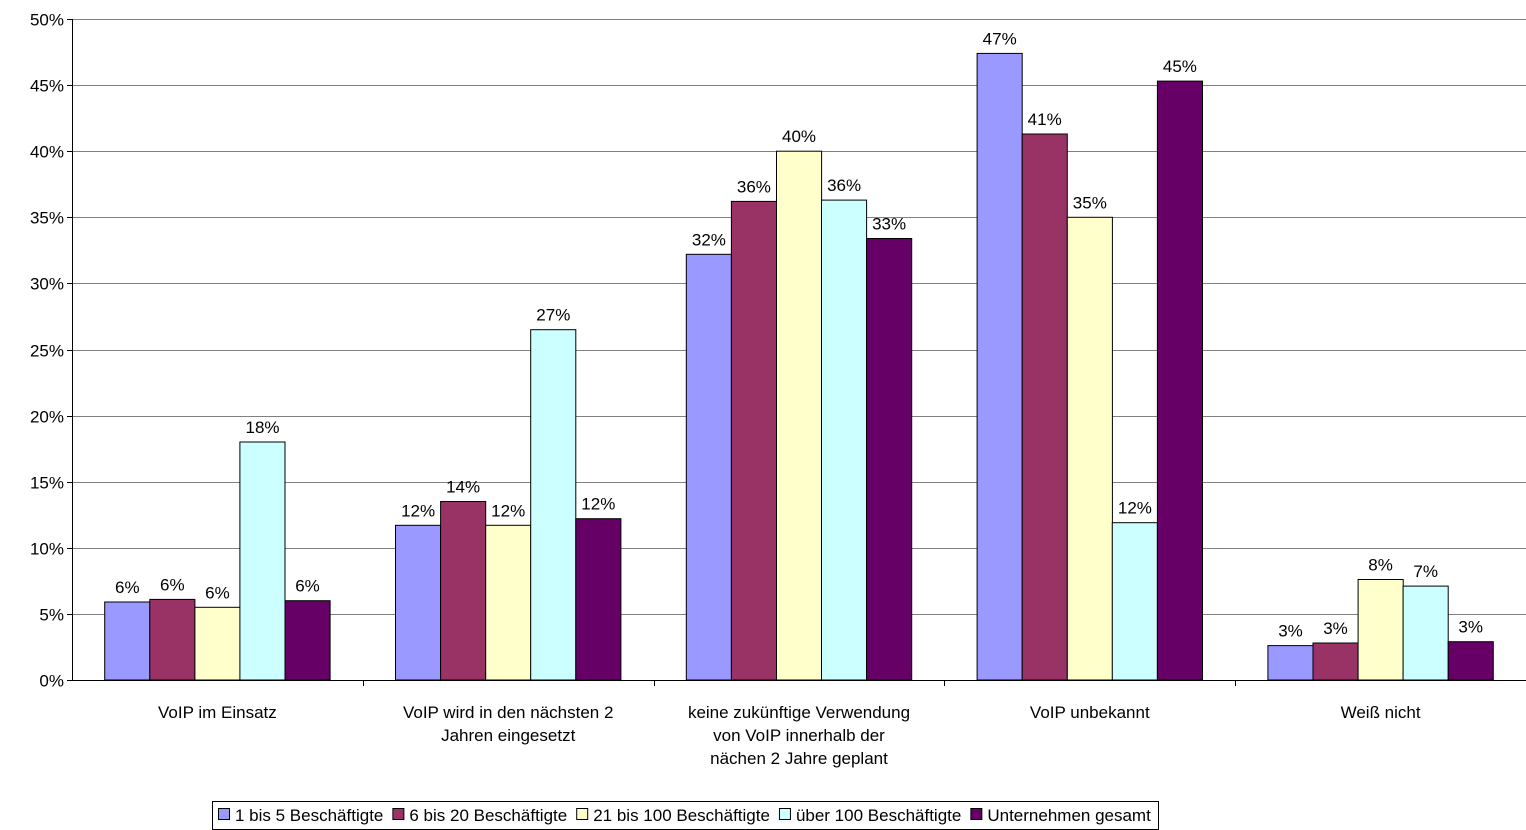  What do you see at coordinates (553, 315) in the screenshot?
I see `data-label: 27%` at bounding box center [553, 315].